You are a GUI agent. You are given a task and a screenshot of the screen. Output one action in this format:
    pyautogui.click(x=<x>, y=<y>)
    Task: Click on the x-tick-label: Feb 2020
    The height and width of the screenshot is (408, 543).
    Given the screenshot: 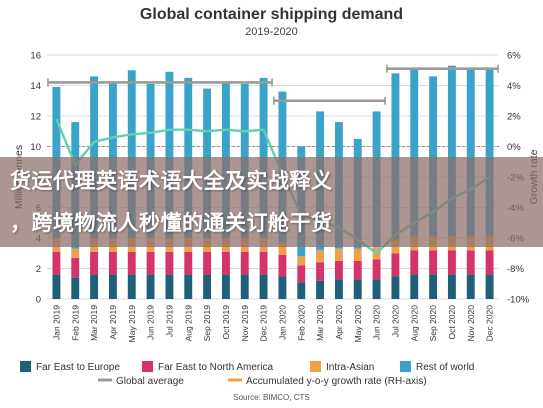 What is the action you would take?
    pyautogui.click(x=301, y=323)
    